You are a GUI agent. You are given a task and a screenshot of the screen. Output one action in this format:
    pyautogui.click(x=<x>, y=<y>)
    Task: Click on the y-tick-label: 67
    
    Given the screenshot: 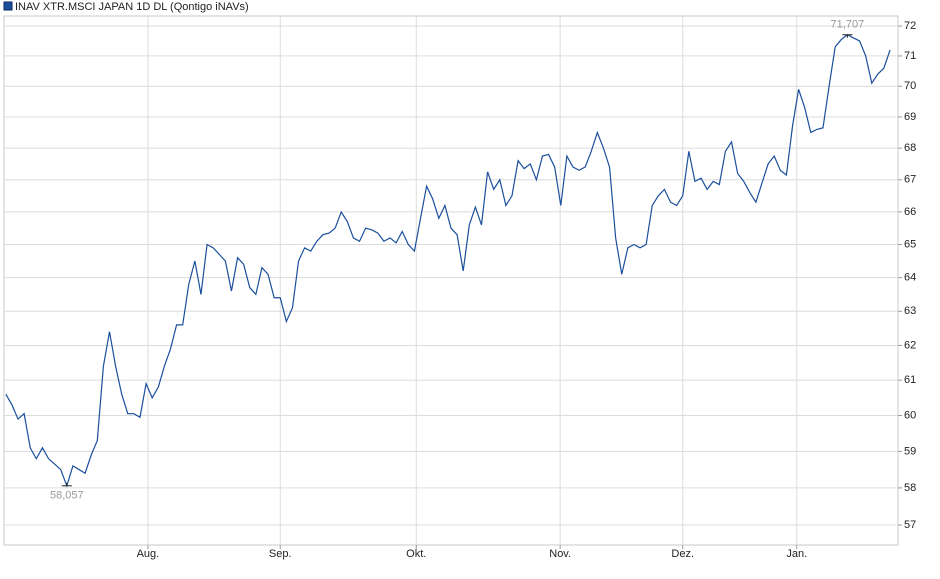 What is the action you would take?
    pyautogui.click(x=910, y=180)
    